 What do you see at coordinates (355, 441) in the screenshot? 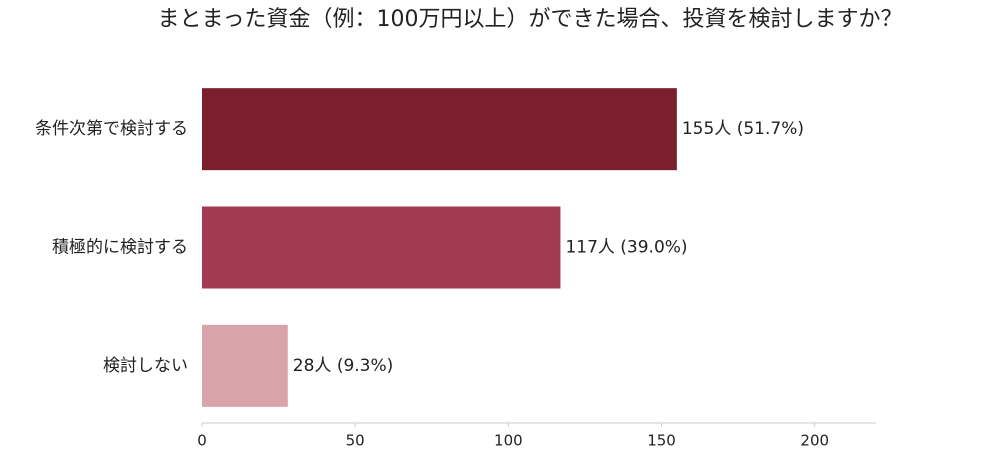
I see `x-tick-label: 50` at bounding box center [355, 441].